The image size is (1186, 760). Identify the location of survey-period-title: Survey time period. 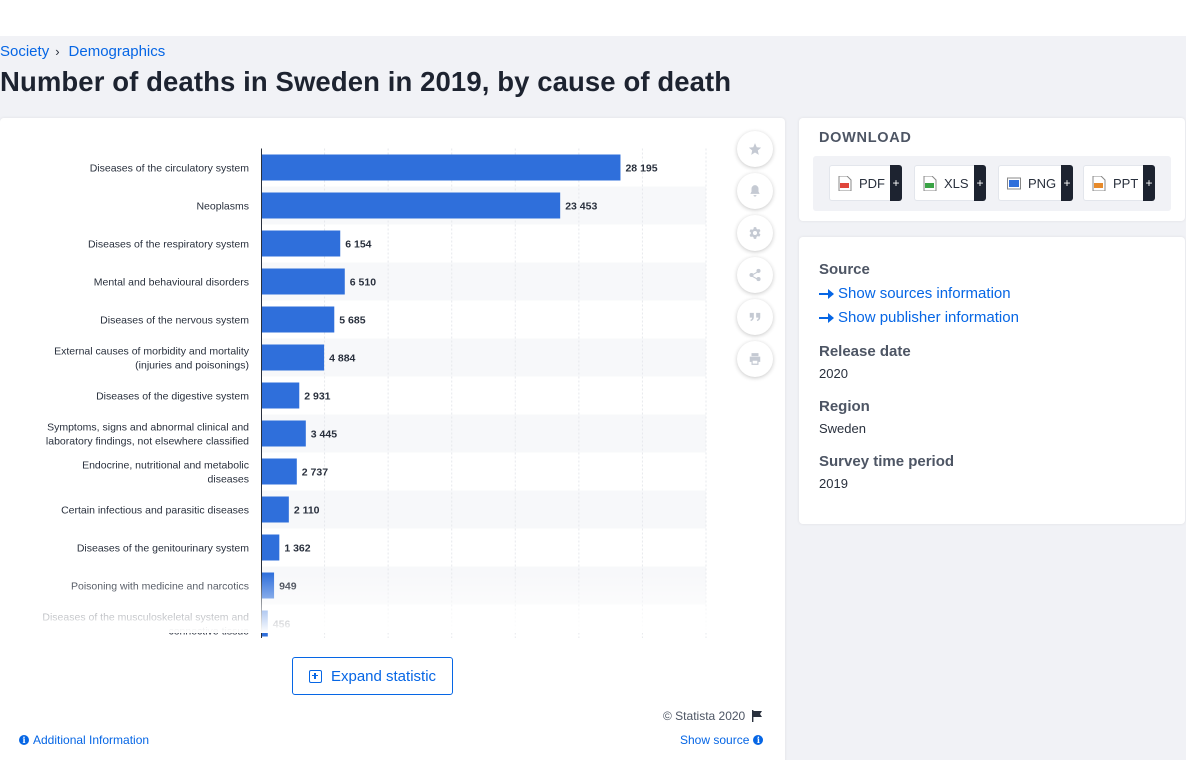
(887, 461).